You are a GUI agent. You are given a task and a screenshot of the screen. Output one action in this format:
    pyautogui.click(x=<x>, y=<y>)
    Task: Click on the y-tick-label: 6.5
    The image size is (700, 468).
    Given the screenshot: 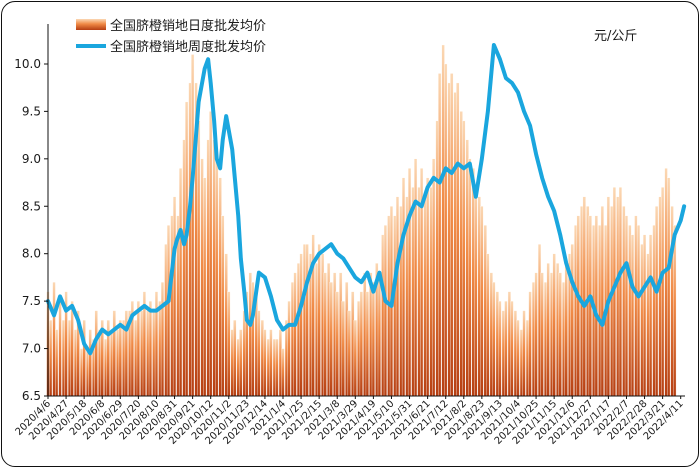 What is the action you would take?
    pyautogui.click(x=31, y=396)
    